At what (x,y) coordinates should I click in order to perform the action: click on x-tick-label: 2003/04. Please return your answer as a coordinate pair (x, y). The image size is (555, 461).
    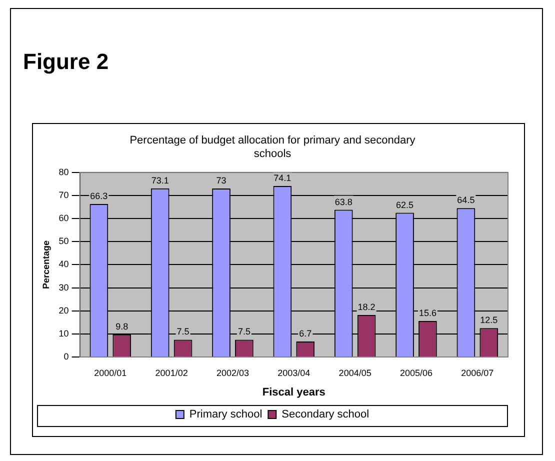
    Looking at the image, I should click on (294, 373).